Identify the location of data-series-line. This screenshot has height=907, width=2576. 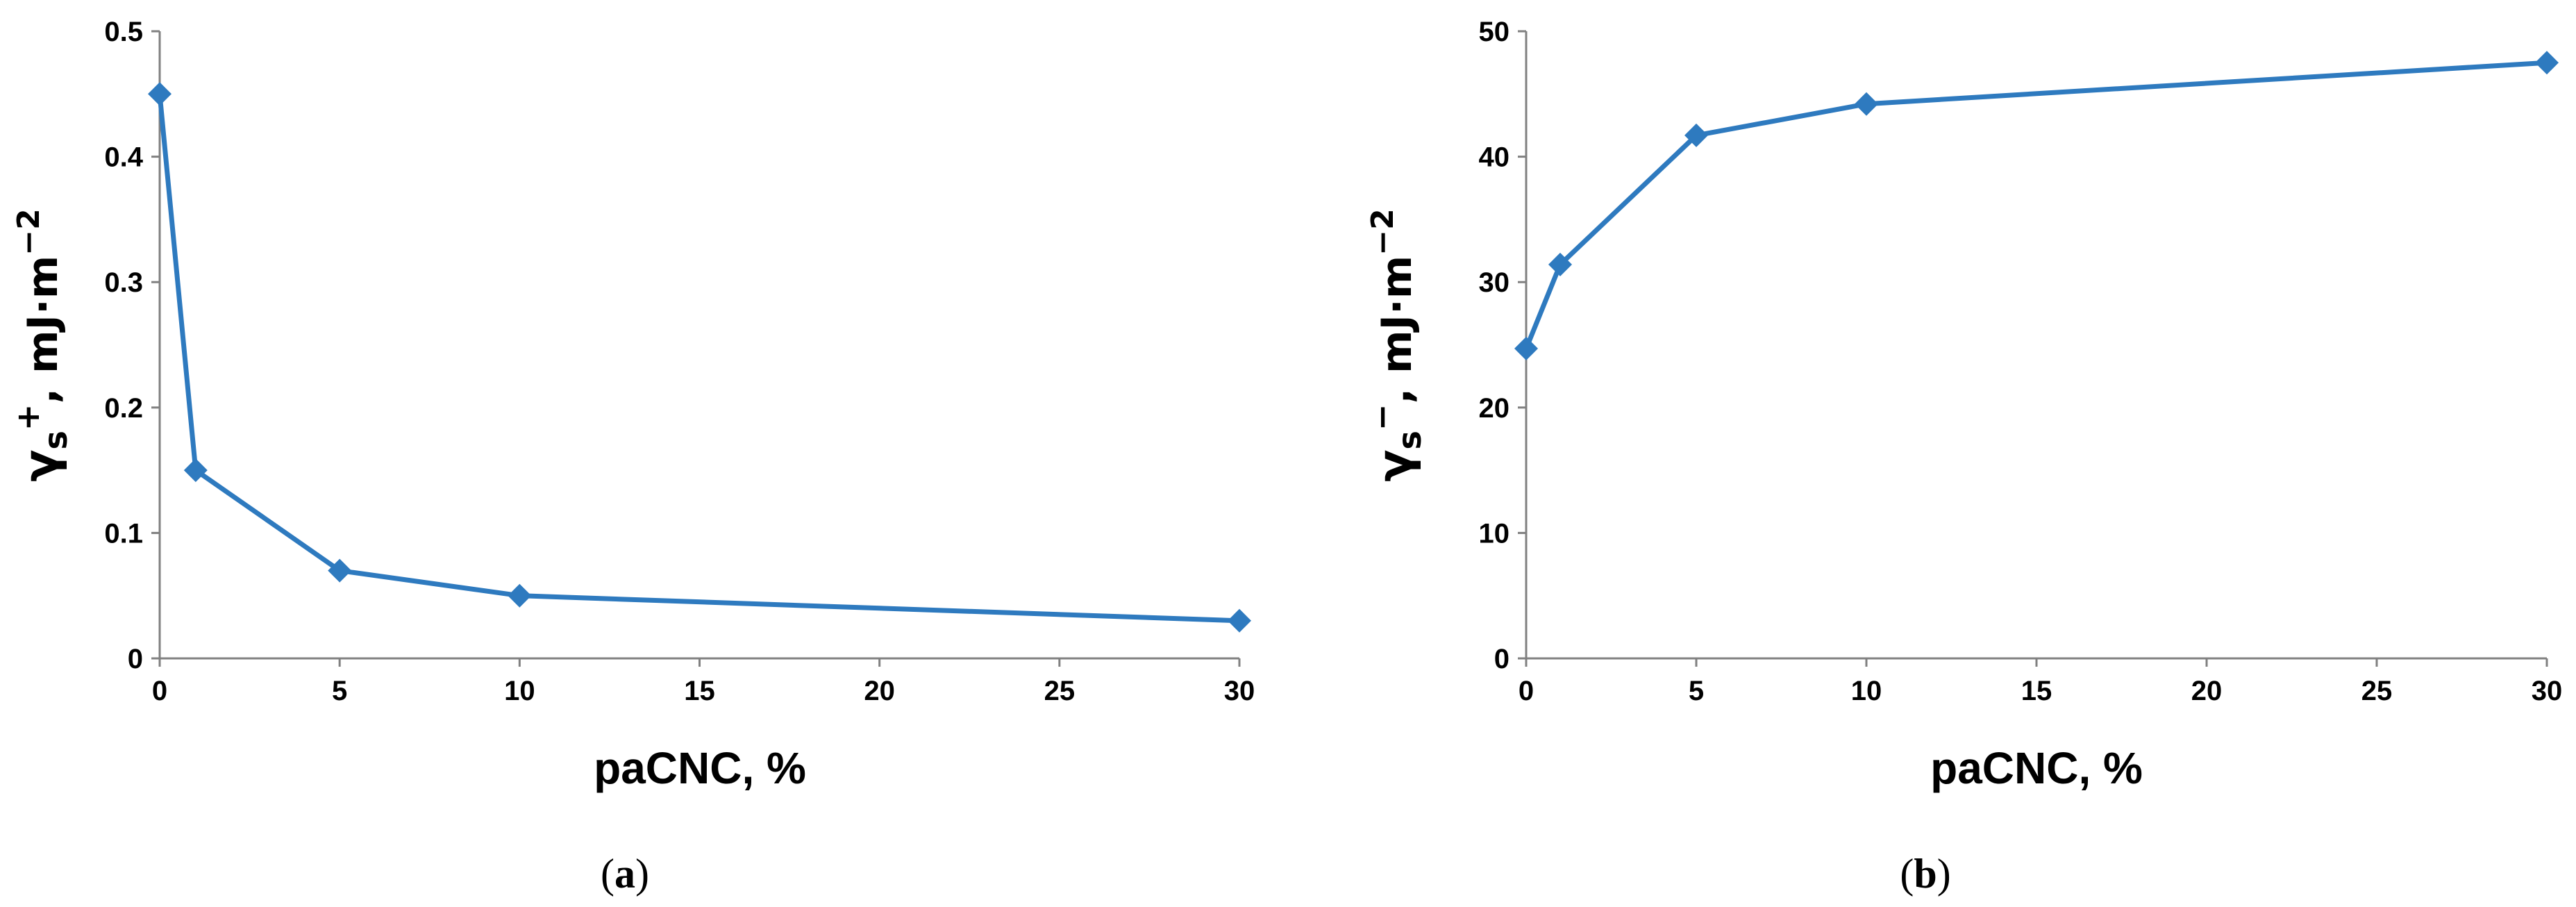
(2035, 205).